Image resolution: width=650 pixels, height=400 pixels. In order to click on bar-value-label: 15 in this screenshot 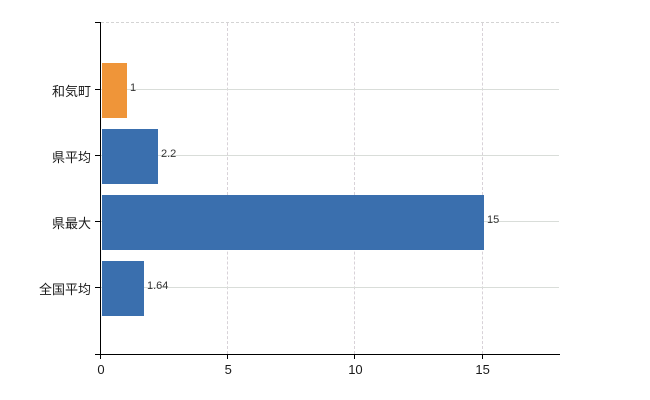, I will do `click(493, 220)`.